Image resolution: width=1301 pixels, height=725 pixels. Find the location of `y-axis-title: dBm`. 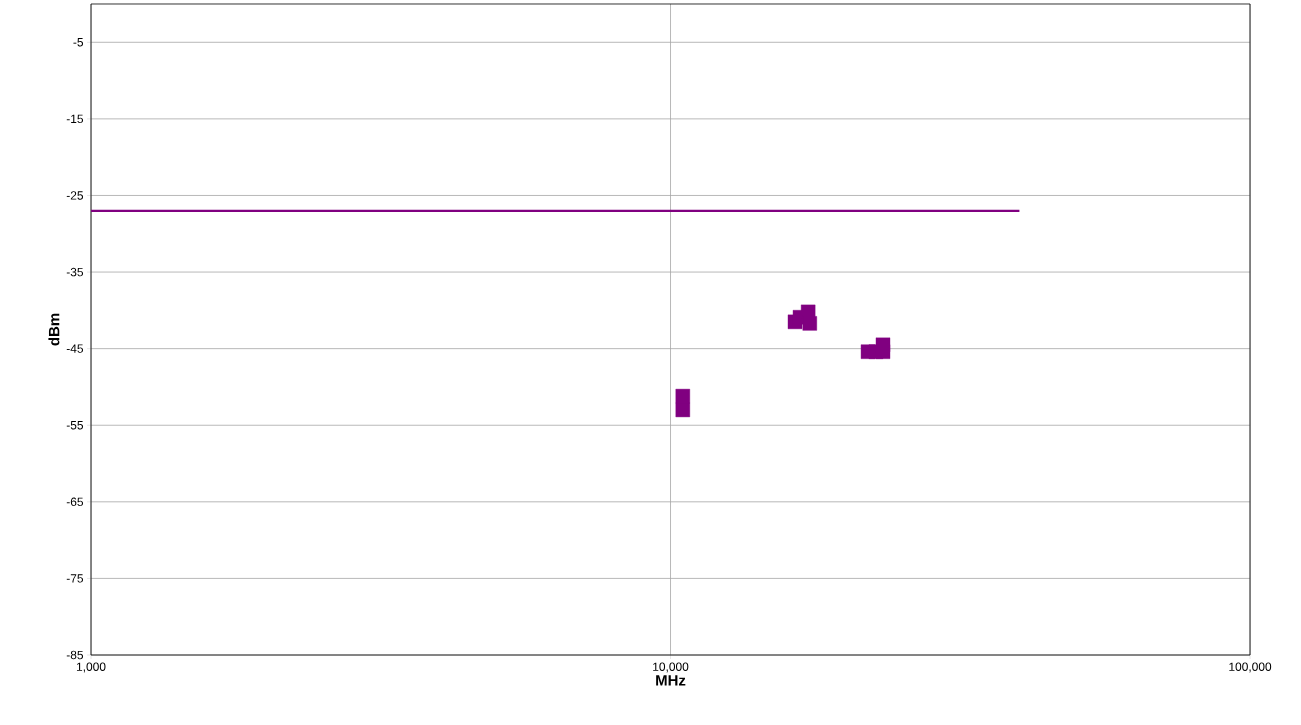

y-axis-title: dBm is located at coordinates (54, 329).